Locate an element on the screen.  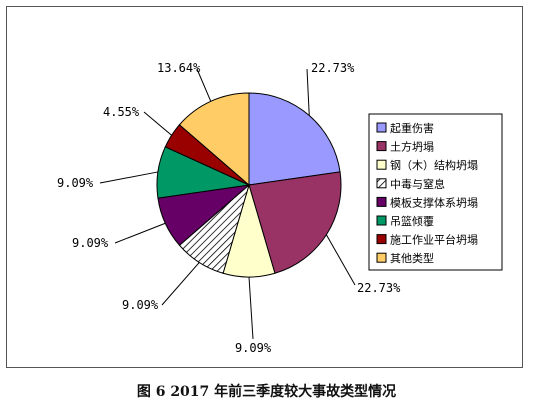
legend-label: 钢（木）结构坍塌 is located at coordinates (434, 165).